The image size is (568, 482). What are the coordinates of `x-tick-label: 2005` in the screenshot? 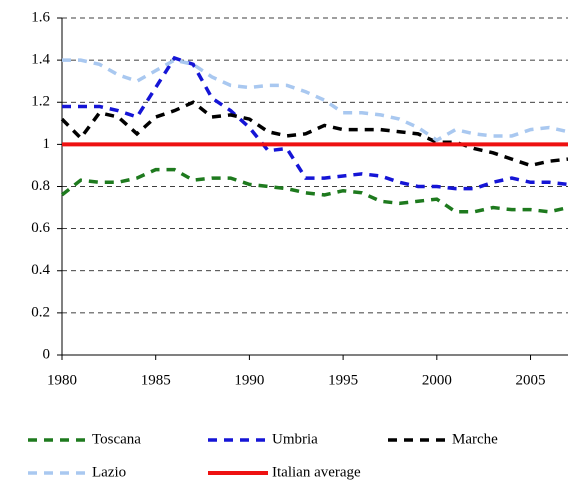 It's located at (531, 380).